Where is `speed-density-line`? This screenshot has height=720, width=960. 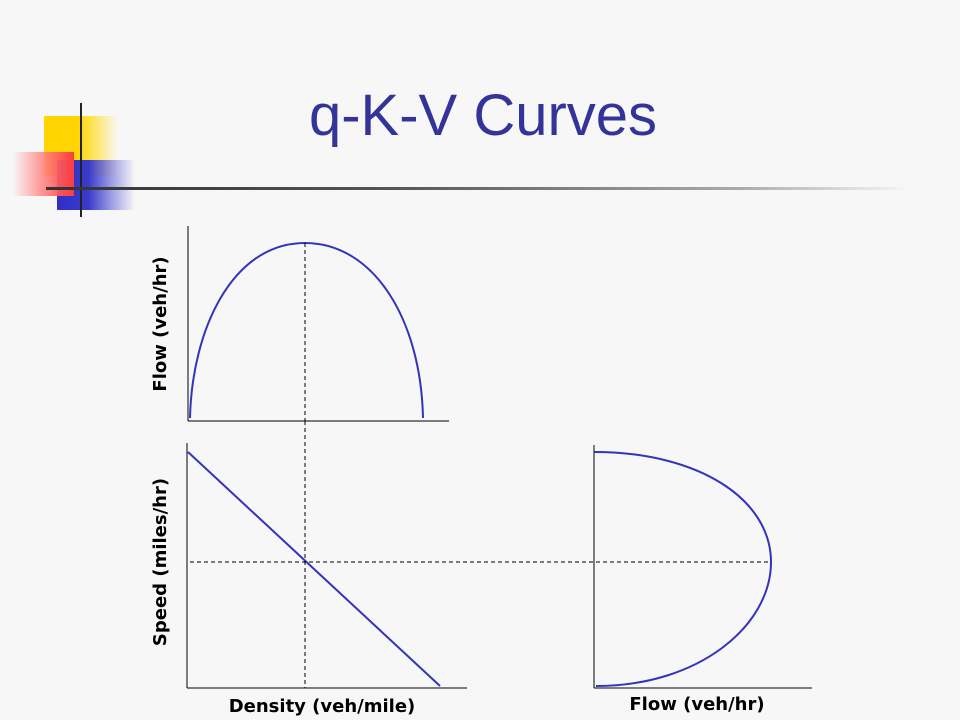
speed-density-line is located at coordinates (314, 569).